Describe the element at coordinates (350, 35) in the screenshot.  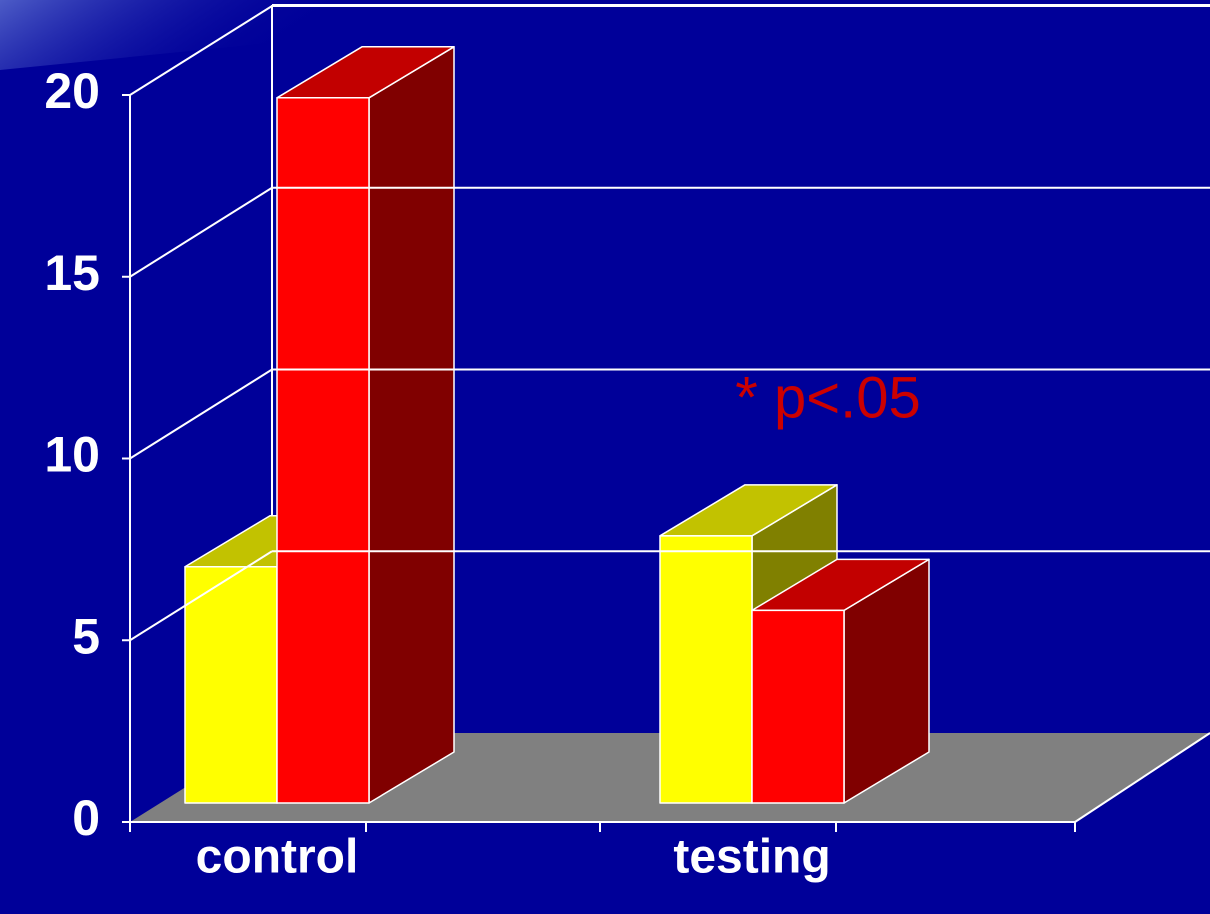
I see `background-sheen` at that location.